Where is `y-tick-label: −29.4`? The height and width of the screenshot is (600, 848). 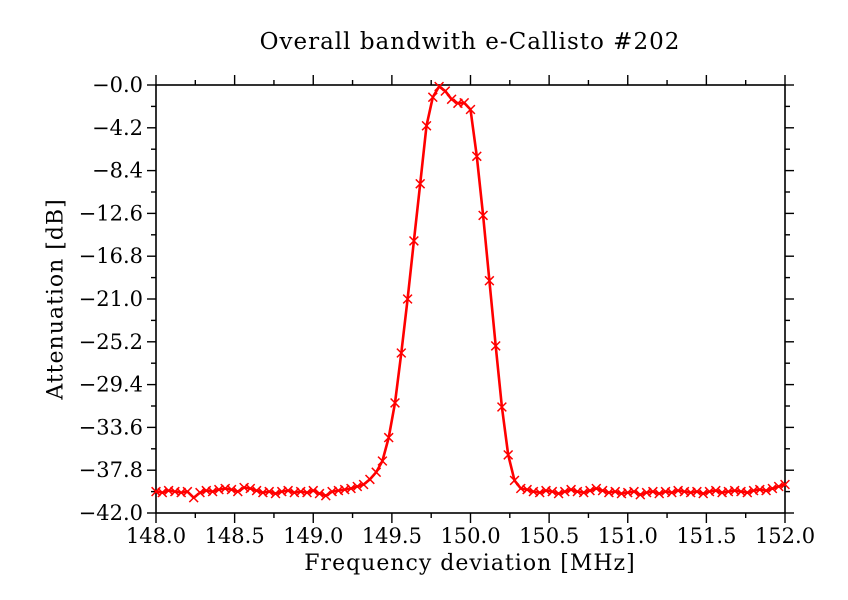 y-tick-label: −29.4 is located at coordinates (111, 385).